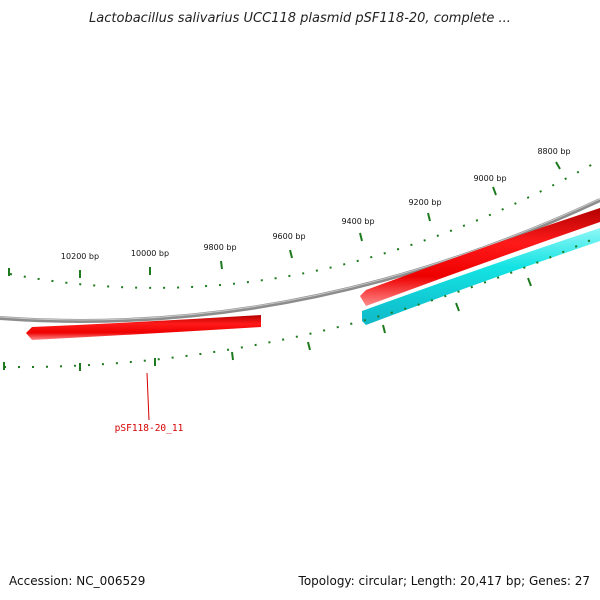  I want to click on scale-label: 9400 bp, so click(357, 221).